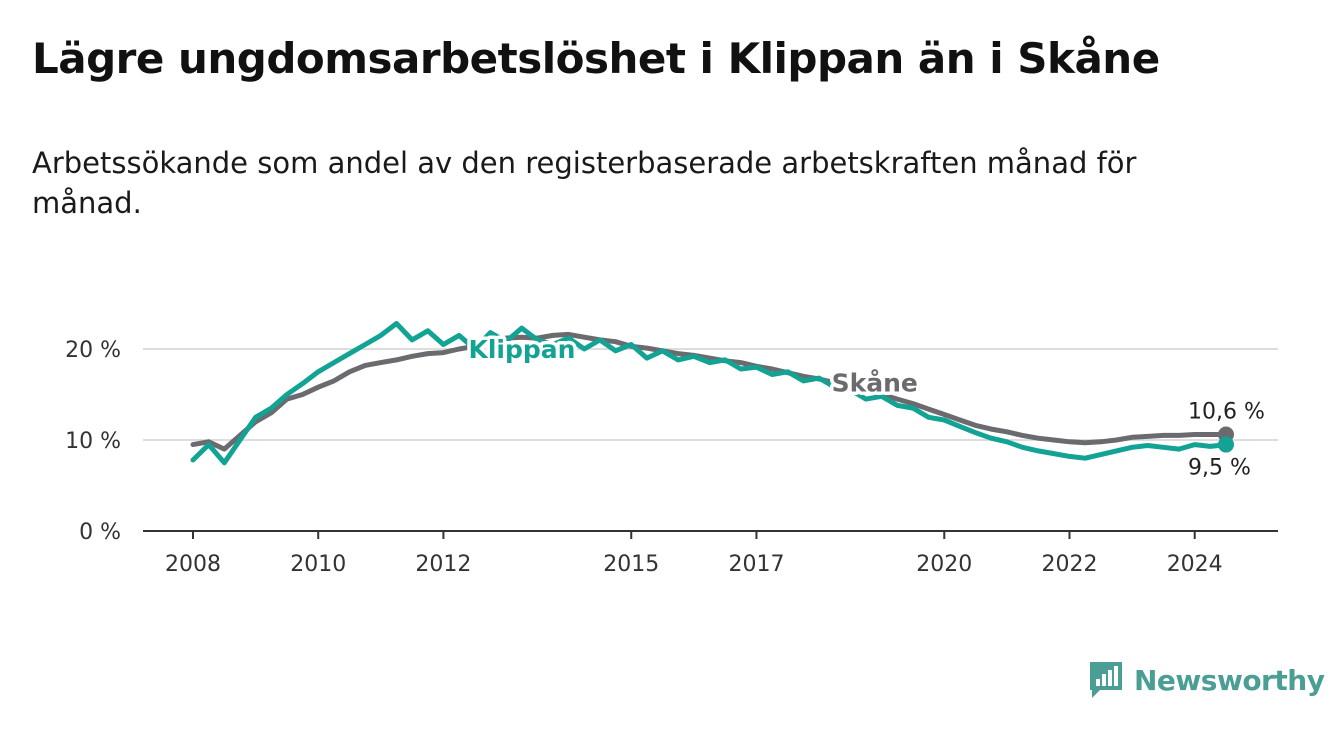  What do you see at coordinates (193, 564) in the screenshot?
I see `x-tick-label-2008: 2008` at bounding box center [193, 564].